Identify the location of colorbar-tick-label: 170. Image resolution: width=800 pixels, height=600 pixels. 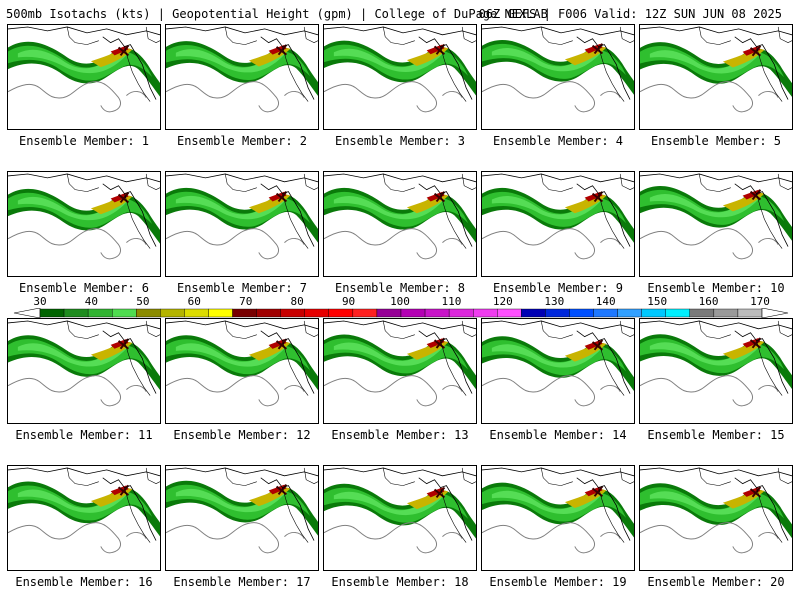
(760, 301).